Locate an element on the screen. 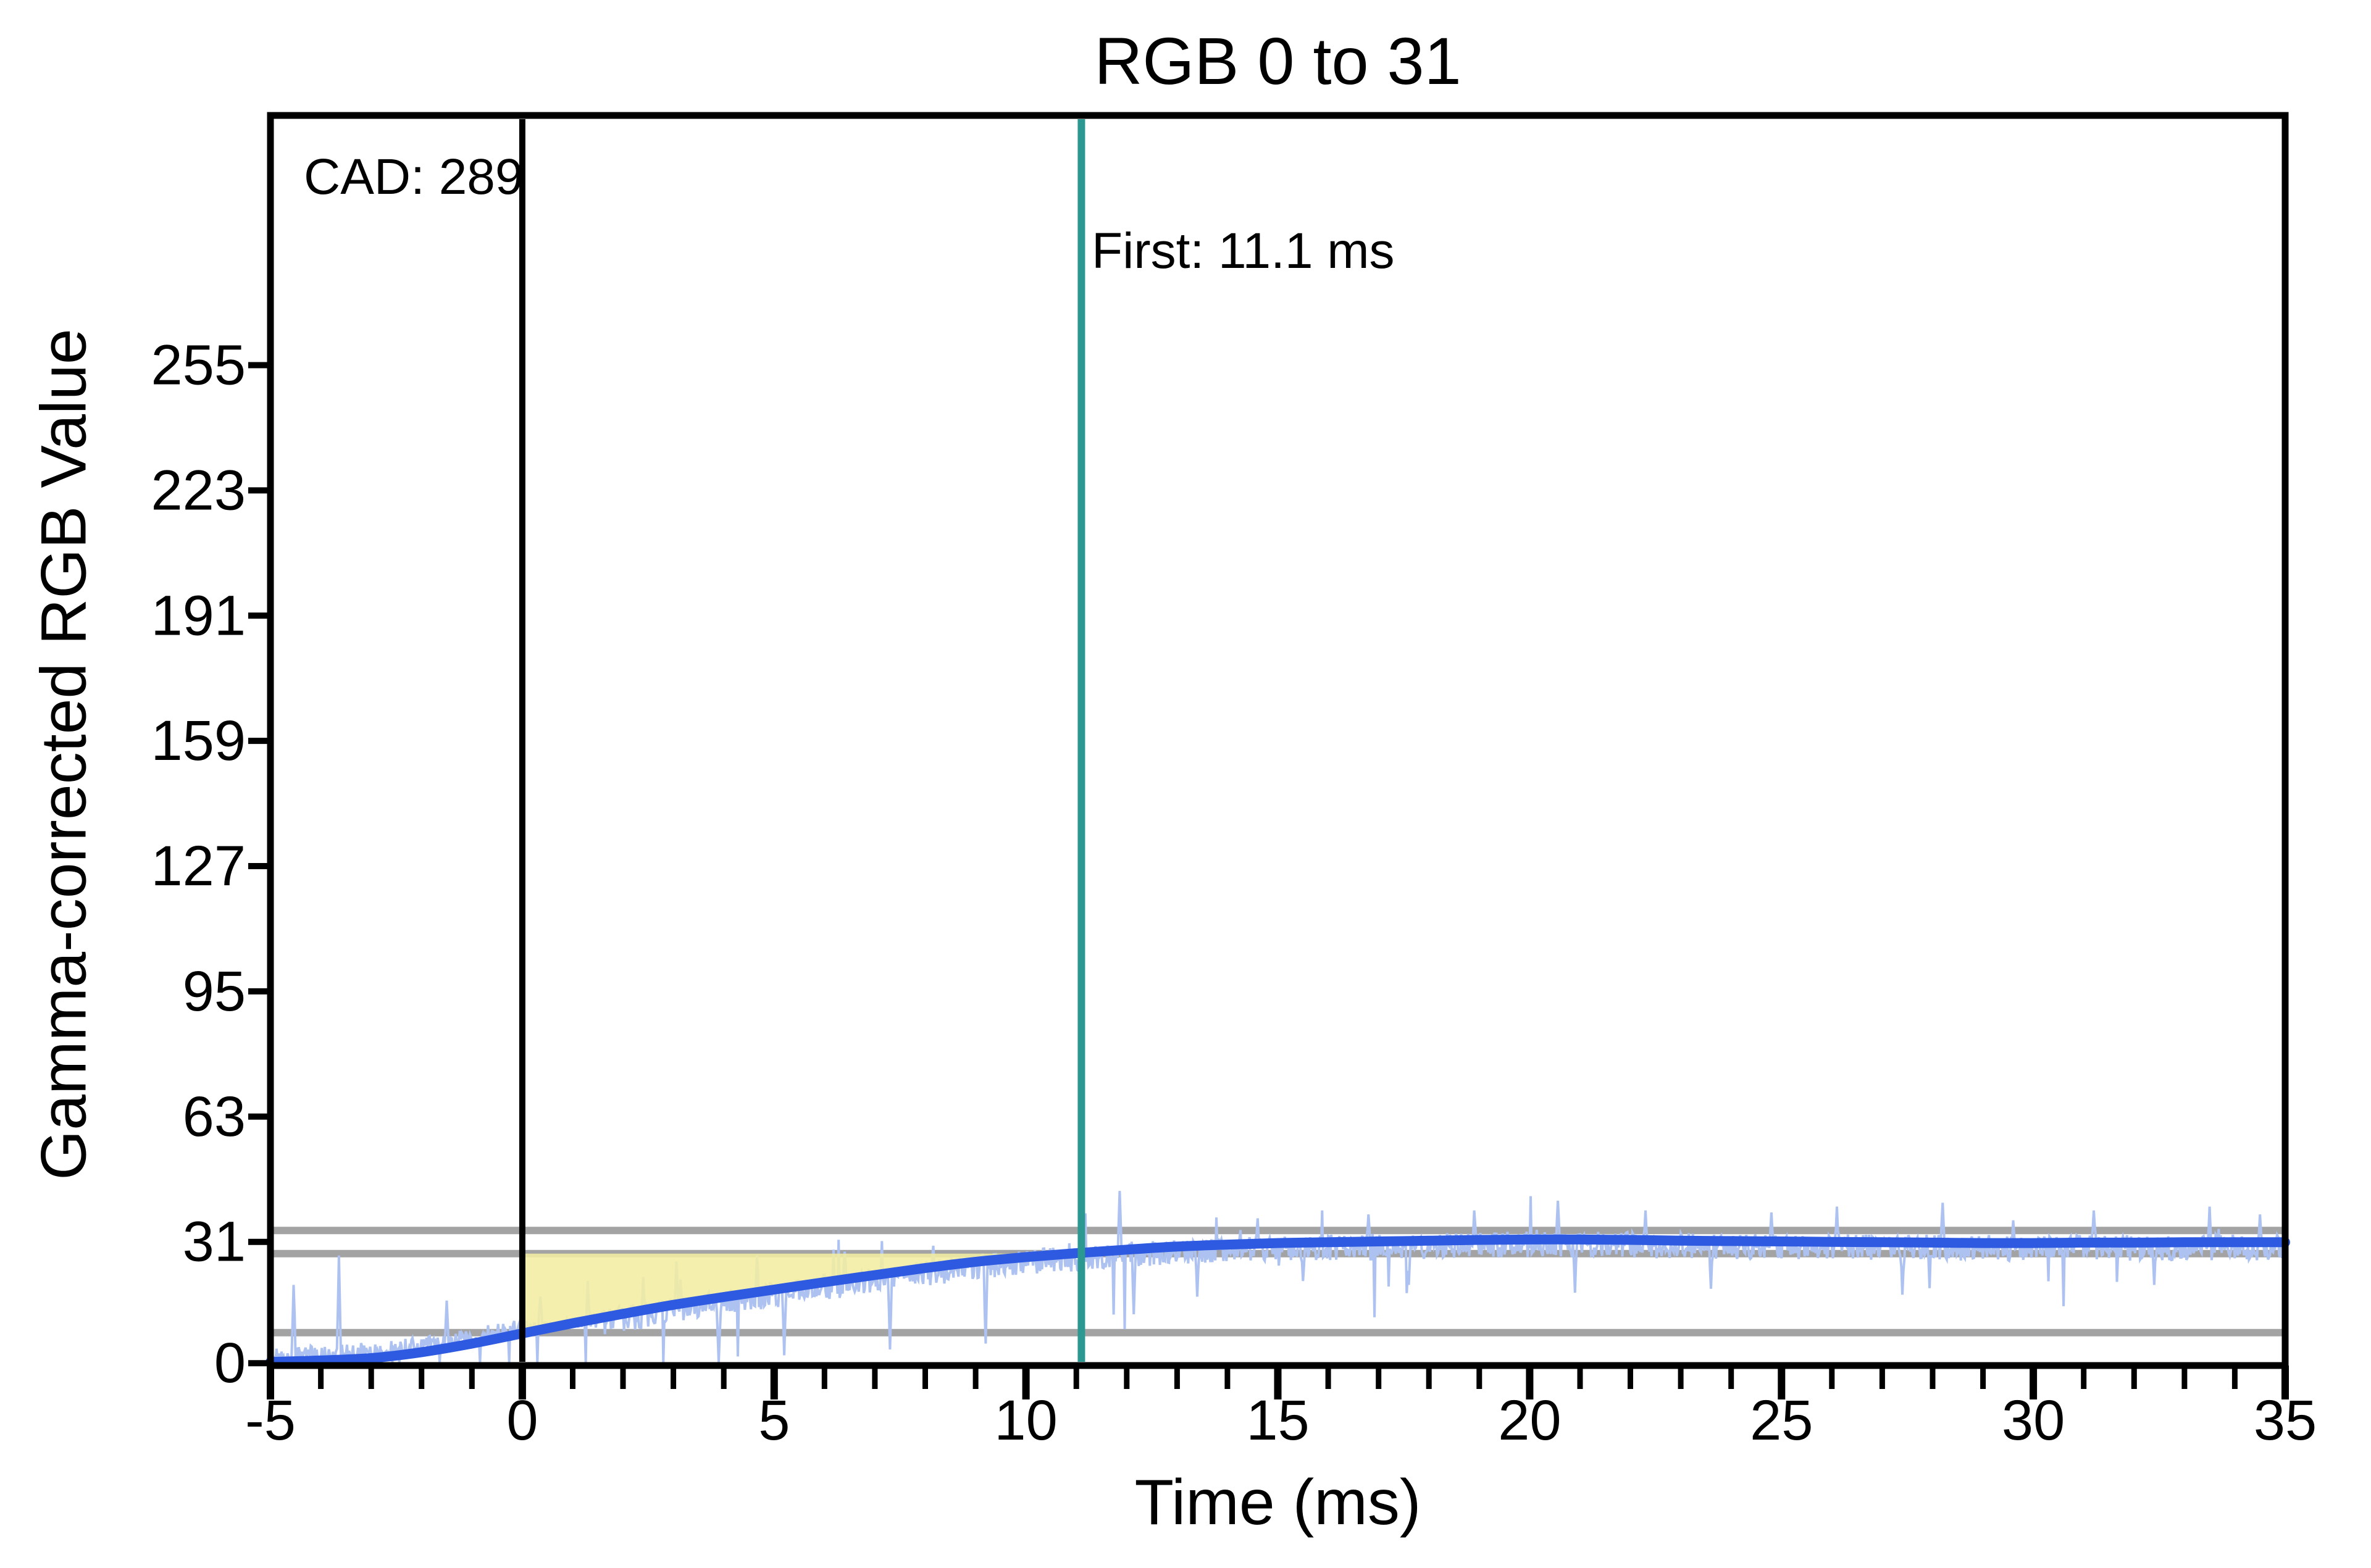  x-tick-label: 10 is located at coordinates (1025, 1420).